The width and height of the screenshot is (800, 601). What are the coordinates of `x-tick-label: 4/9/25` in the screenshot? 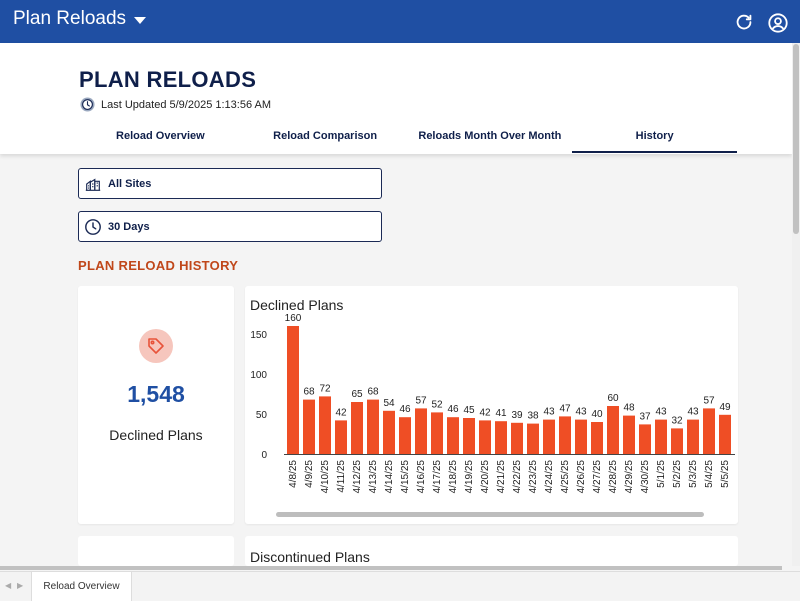 It's located at (309, 474).